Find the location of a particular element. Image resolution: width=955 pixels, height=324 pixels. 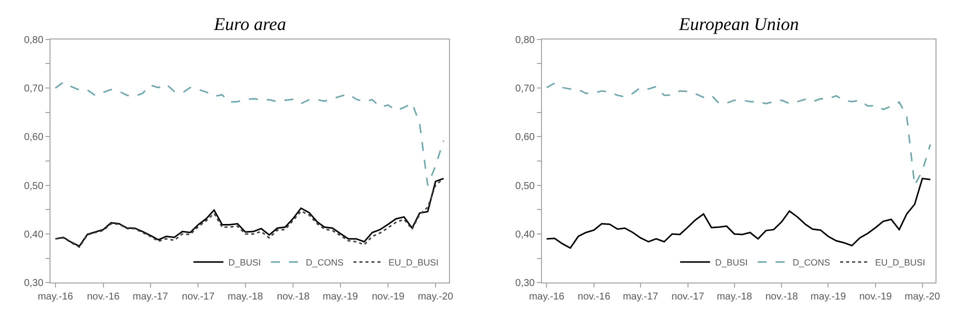

chart-title: Euro area is located at coordinates (249, 24).